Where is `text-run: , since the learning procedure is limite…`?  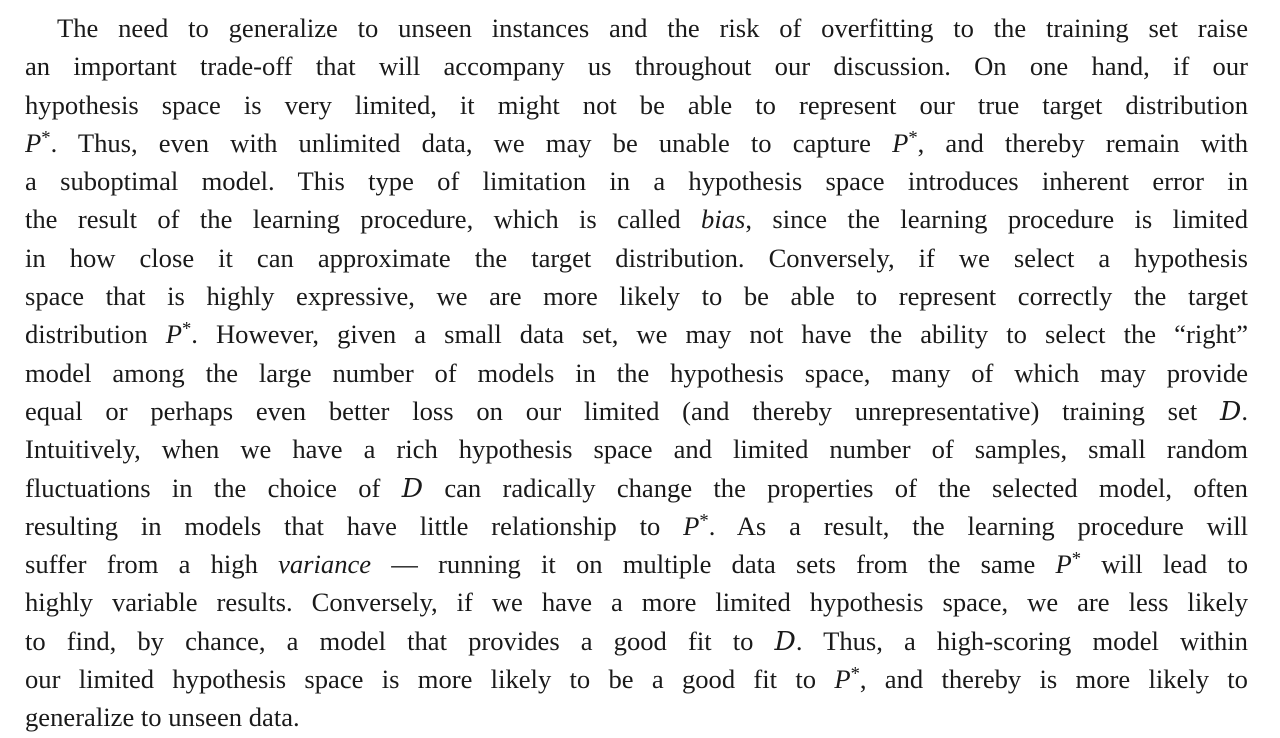 text-run: , since the learning procedure is limite… is located at coordinates (996, 219).